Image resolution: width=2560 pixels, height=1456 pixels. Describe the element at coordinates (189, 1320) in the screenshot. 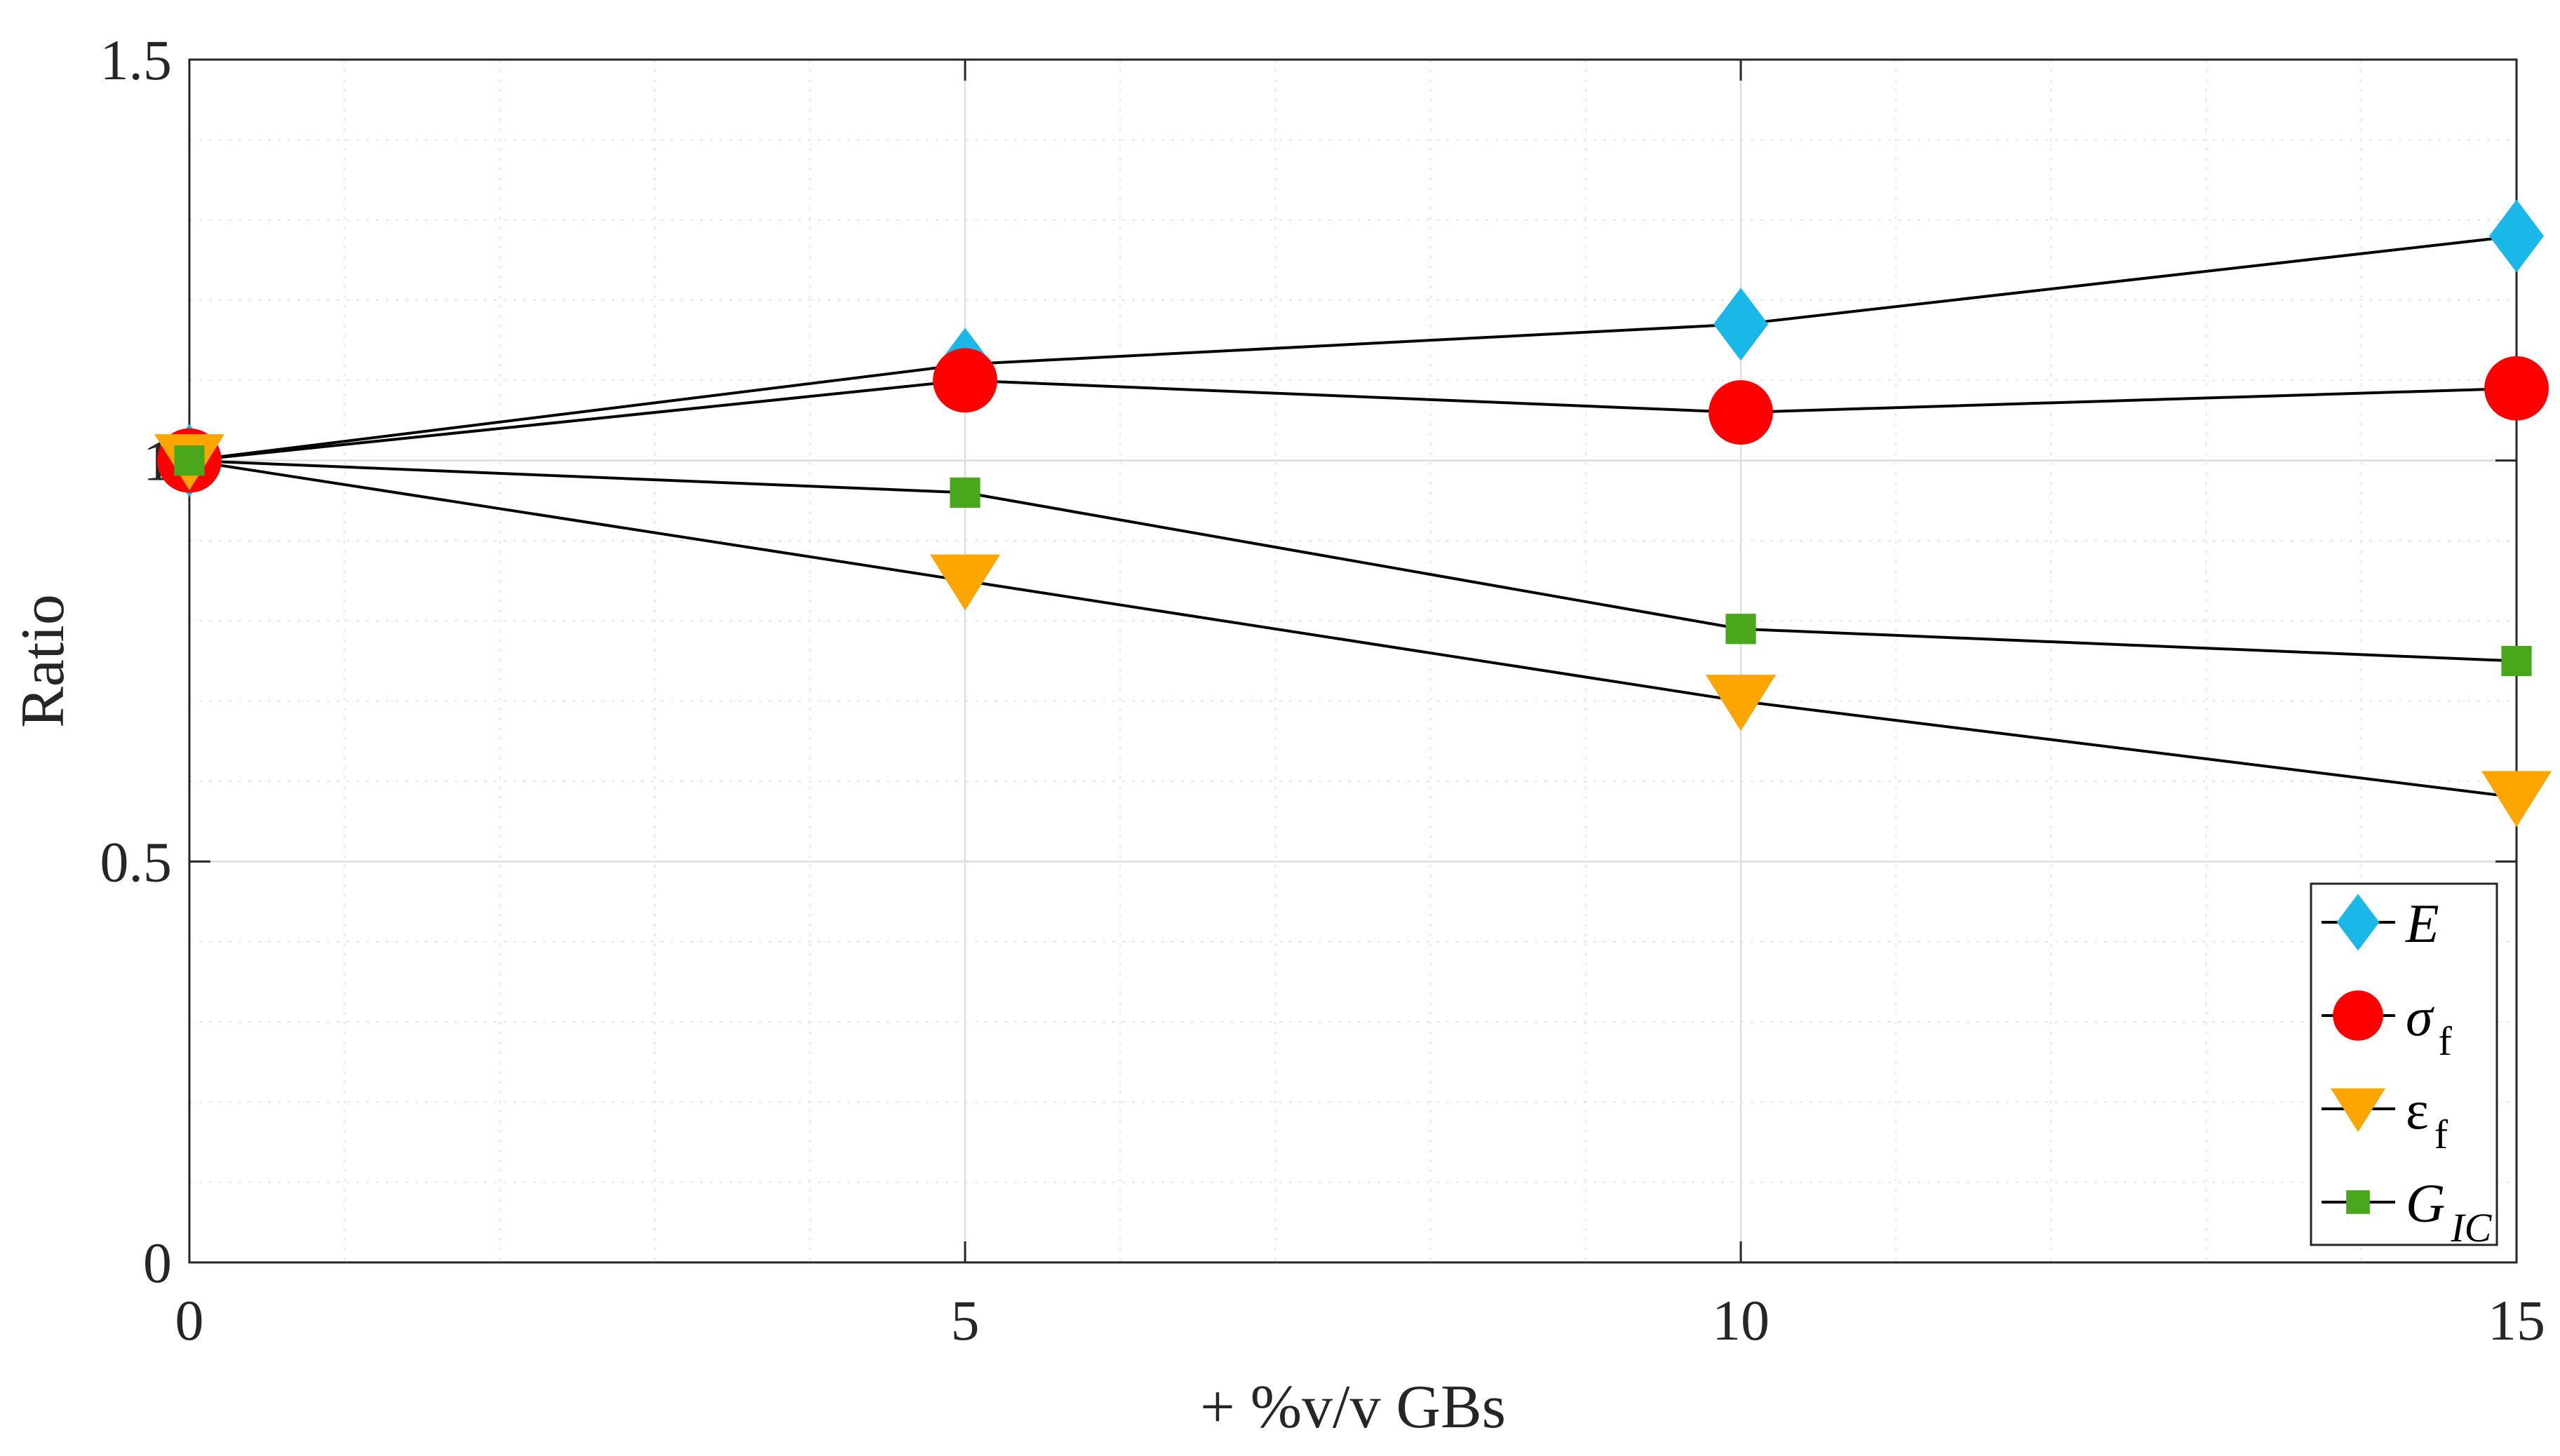

I see `x-tick-label: 0` at that location.